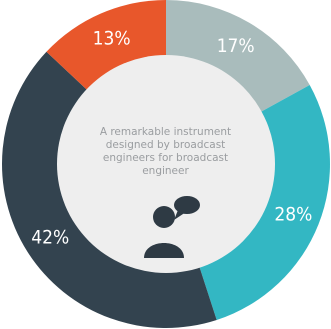 This screenshot has height=329, width=331. Describe the element at coordinates (165, 171) in the screenshot. I see `center-text-line-4: engineer` at that location.